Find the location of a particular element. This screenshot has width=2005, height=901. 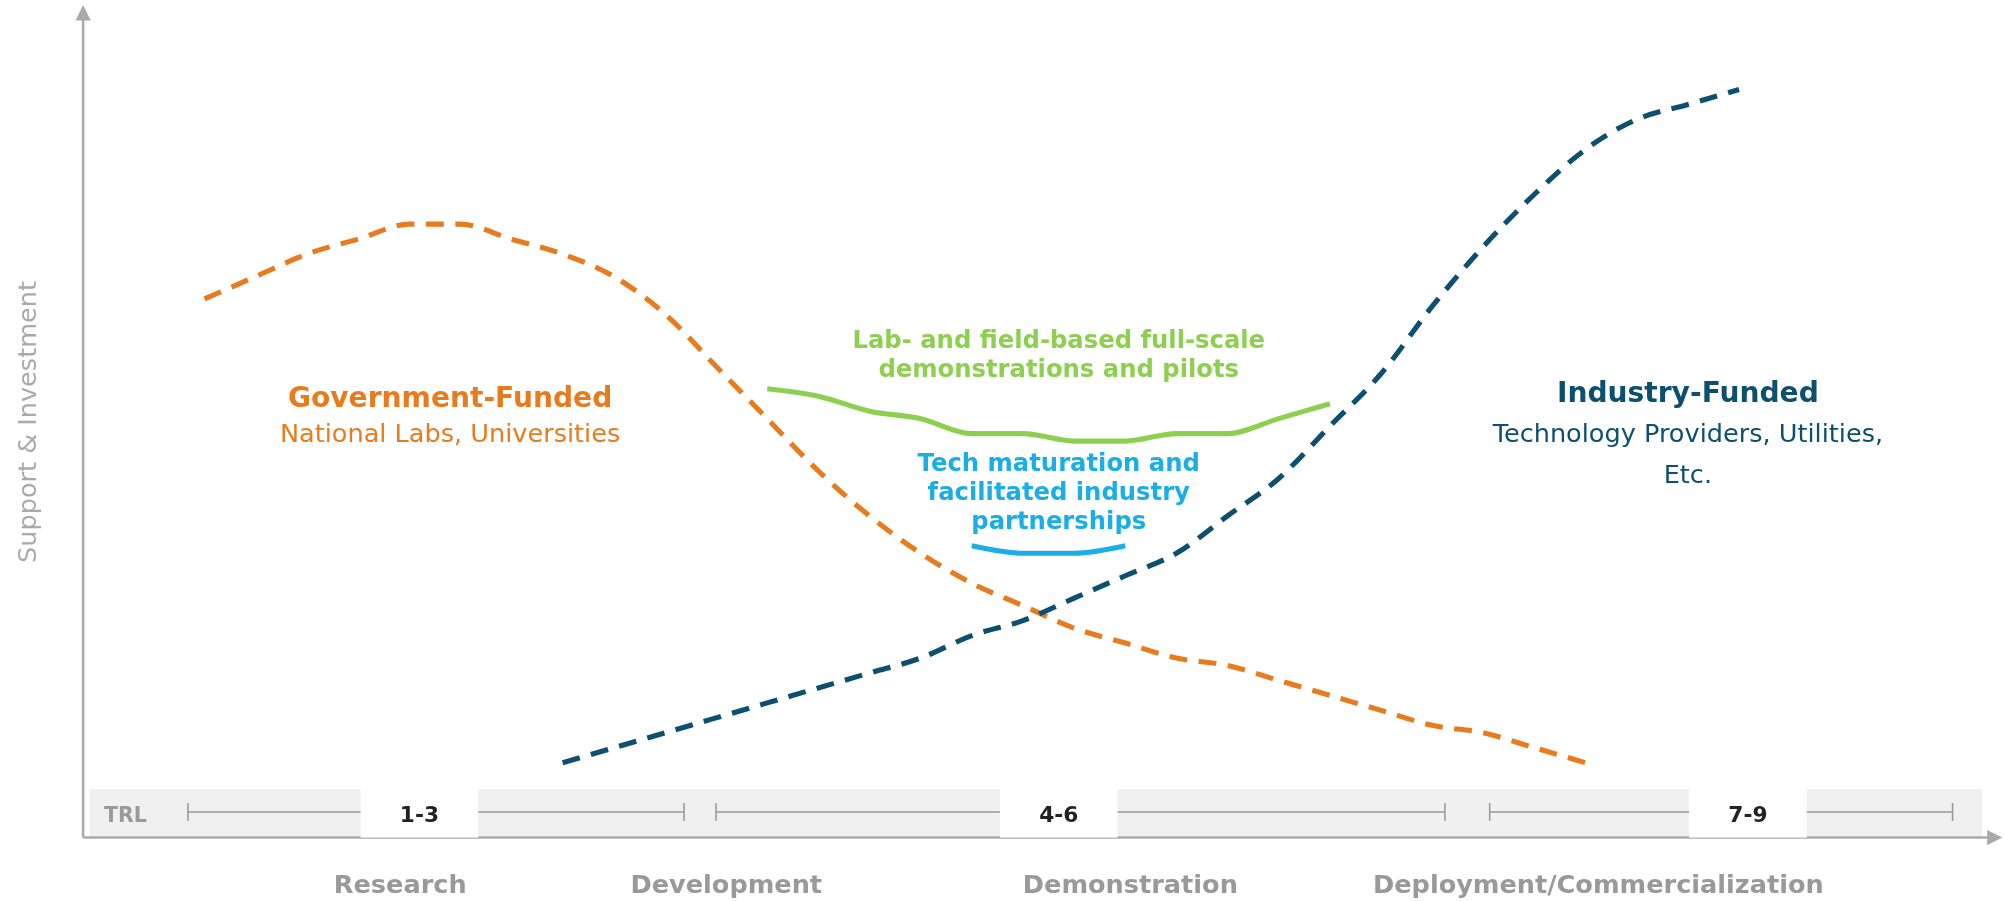

text: Tech maturation and facilitated industry partnerships is located at coordinates (1058, 491).